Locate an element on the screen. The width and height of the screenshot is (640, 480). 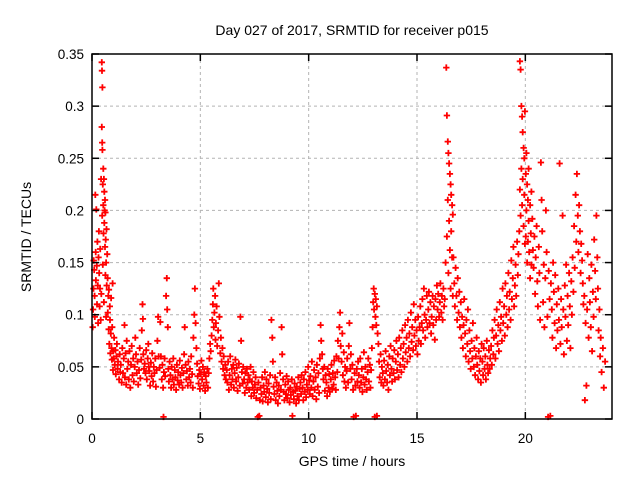
x-tick-label: 5 is located at coordinates (201, 438).